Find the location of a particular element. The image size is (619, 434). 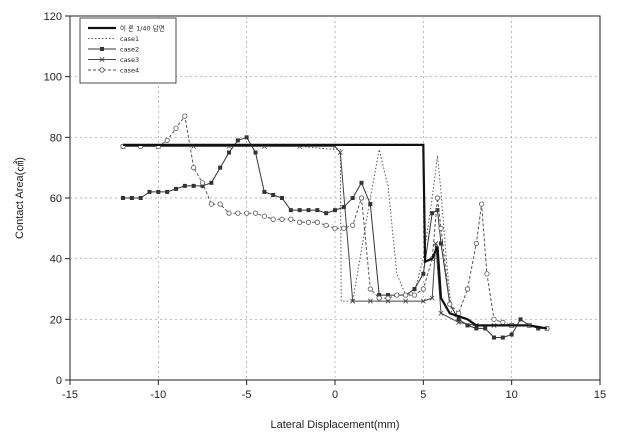

legend-label: case4 is located at coordinates (129, 71).